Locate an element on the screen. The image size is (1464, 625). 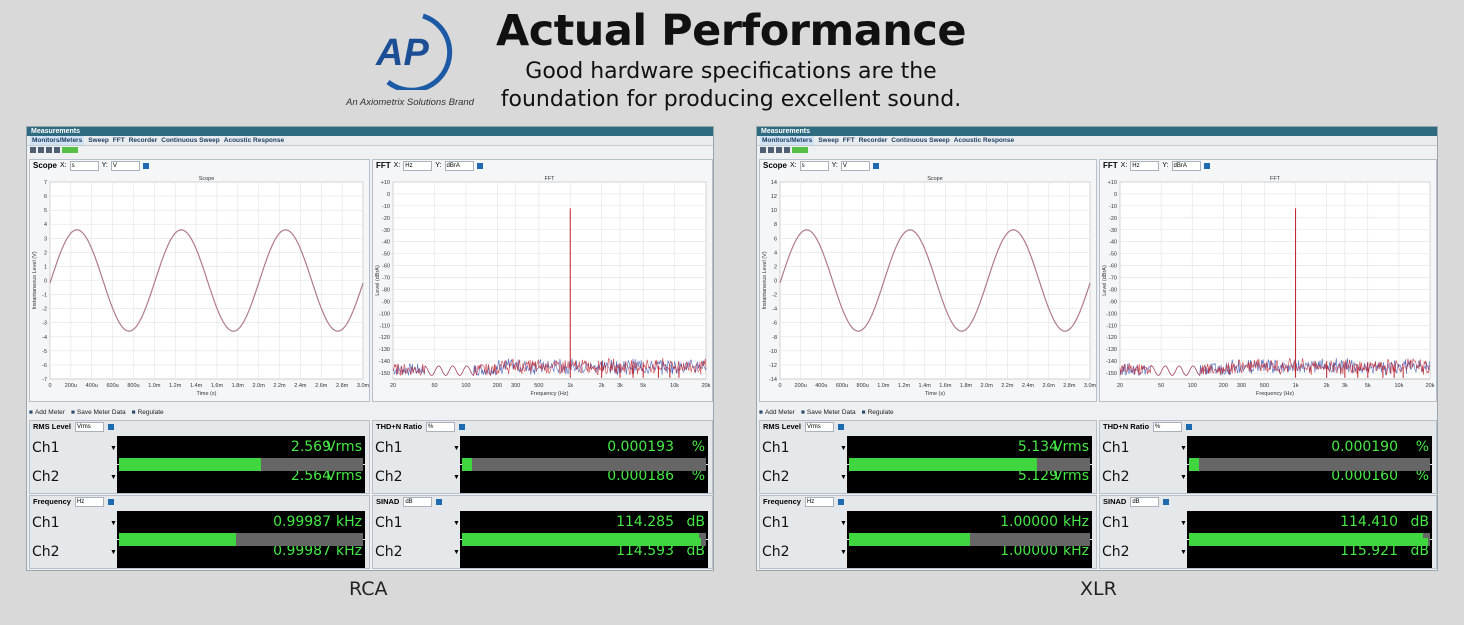
x-tick-label: 2.4m is located at coordinates (300, 386).